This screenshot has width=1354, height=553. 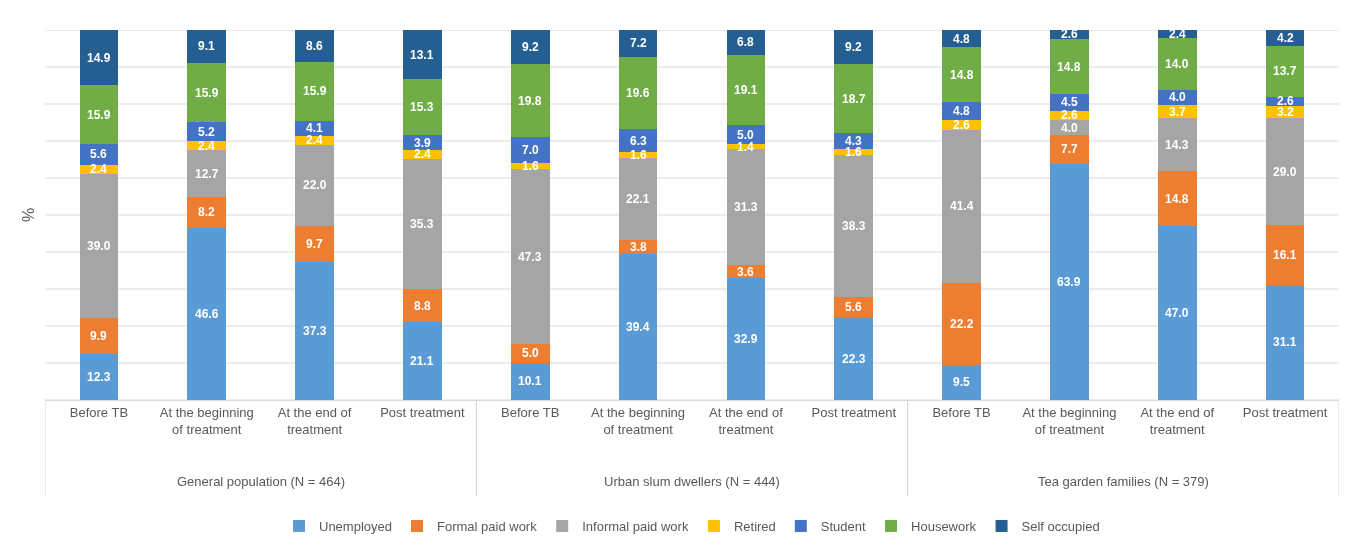 What do you see at coordinates (1177, 313) in the screenshot?
I see `data-label: 47.0` at bounding box center [1177, 313].